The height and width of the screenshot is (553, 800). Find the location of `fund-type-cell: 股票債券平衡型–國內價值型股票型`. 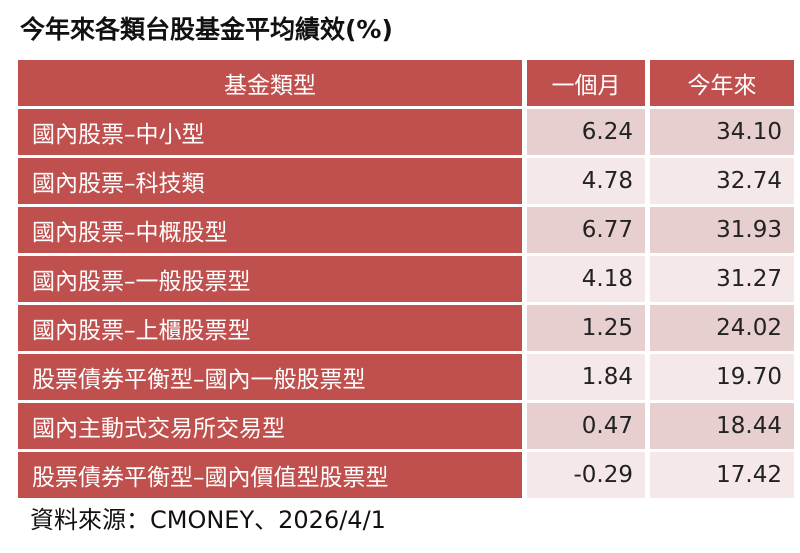

fund-type-cell: 股票債券平衡型–國內價值型股票型 is located at coordinates (270, 475).